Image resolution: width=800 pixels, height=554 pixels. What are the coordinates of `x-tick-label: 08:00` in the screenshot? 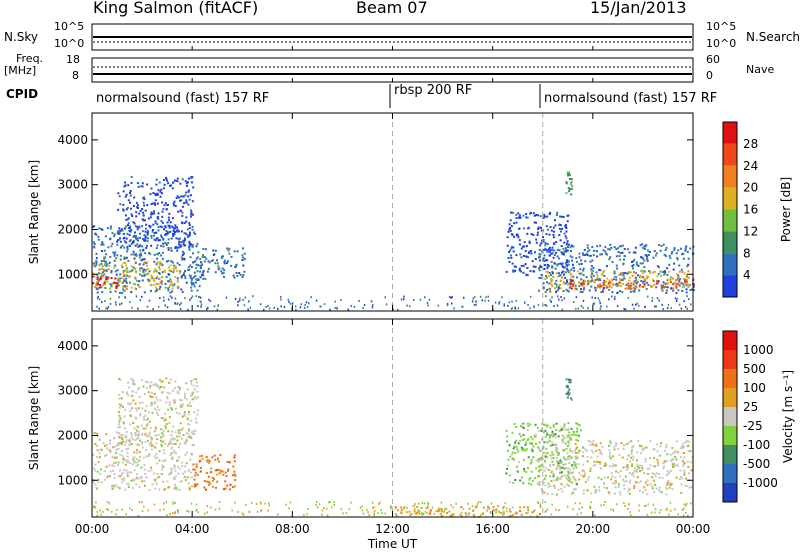 It's located at (292, 529).